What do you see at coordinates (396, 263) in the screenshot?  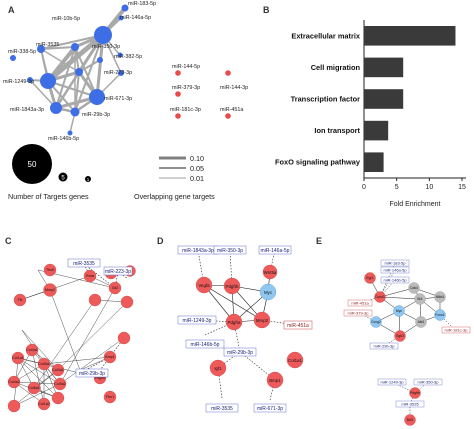 I see `mirna-box-label: miR-183-5p` at bounding box center [396, 263].